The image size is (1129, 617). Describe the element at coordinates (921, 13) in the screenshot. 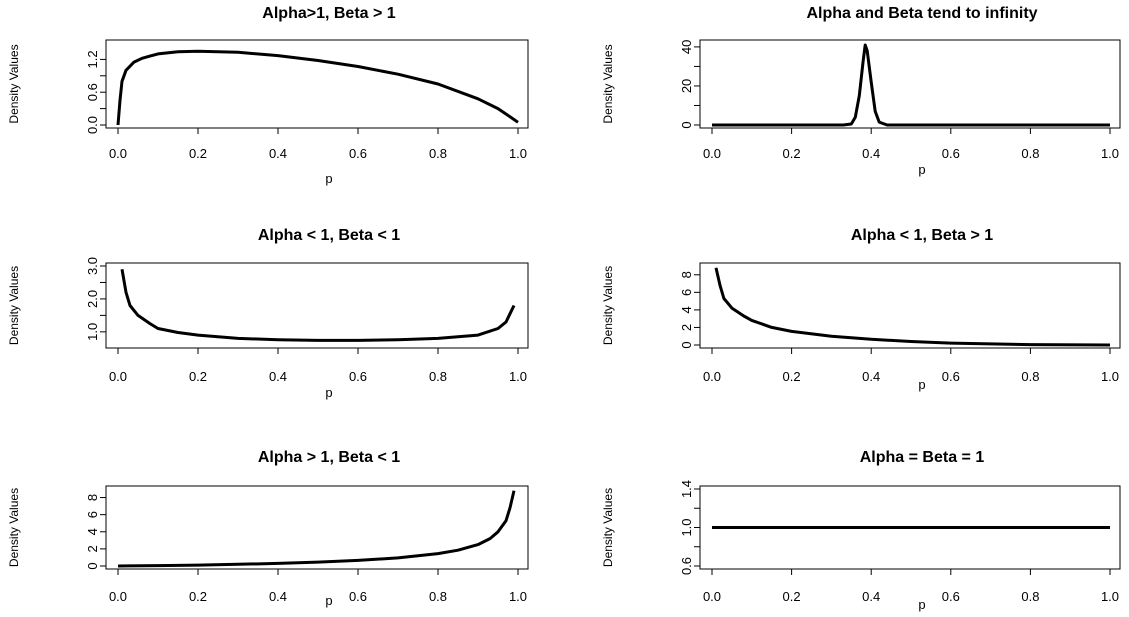

I see `chart-title: Alpha and Beta tend to infinity` at that location.